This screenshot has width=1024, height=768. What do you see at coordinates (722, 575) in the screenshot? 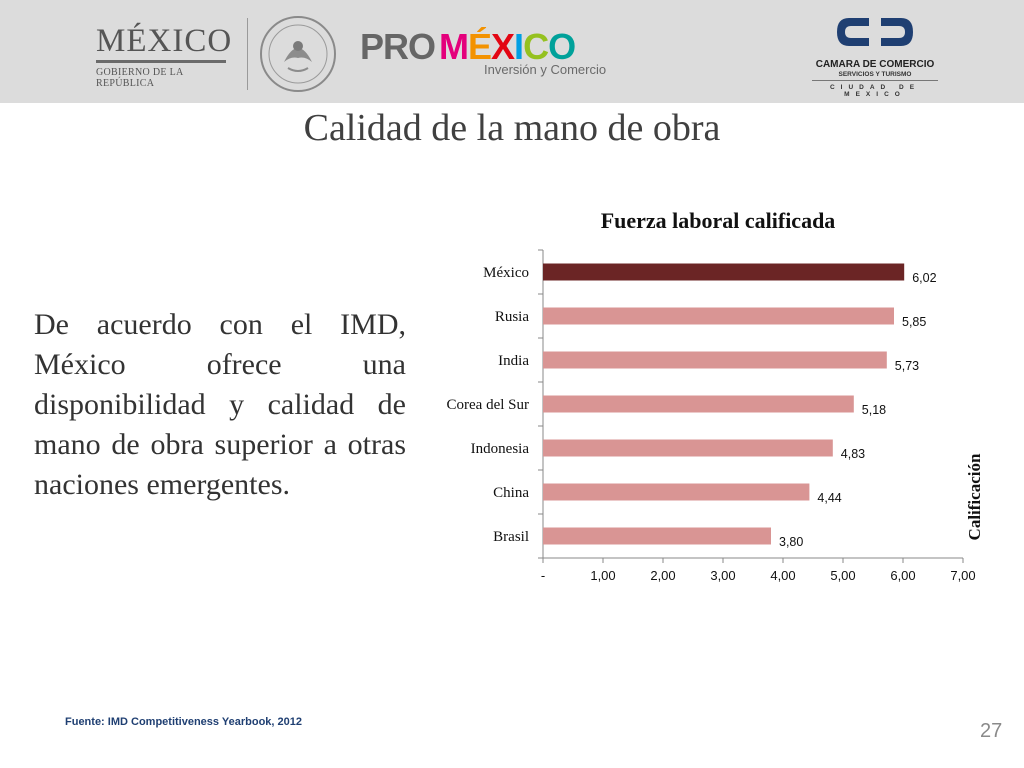
I see `value-axis-tick-label: 3,00` at bounding box center [722, 575].